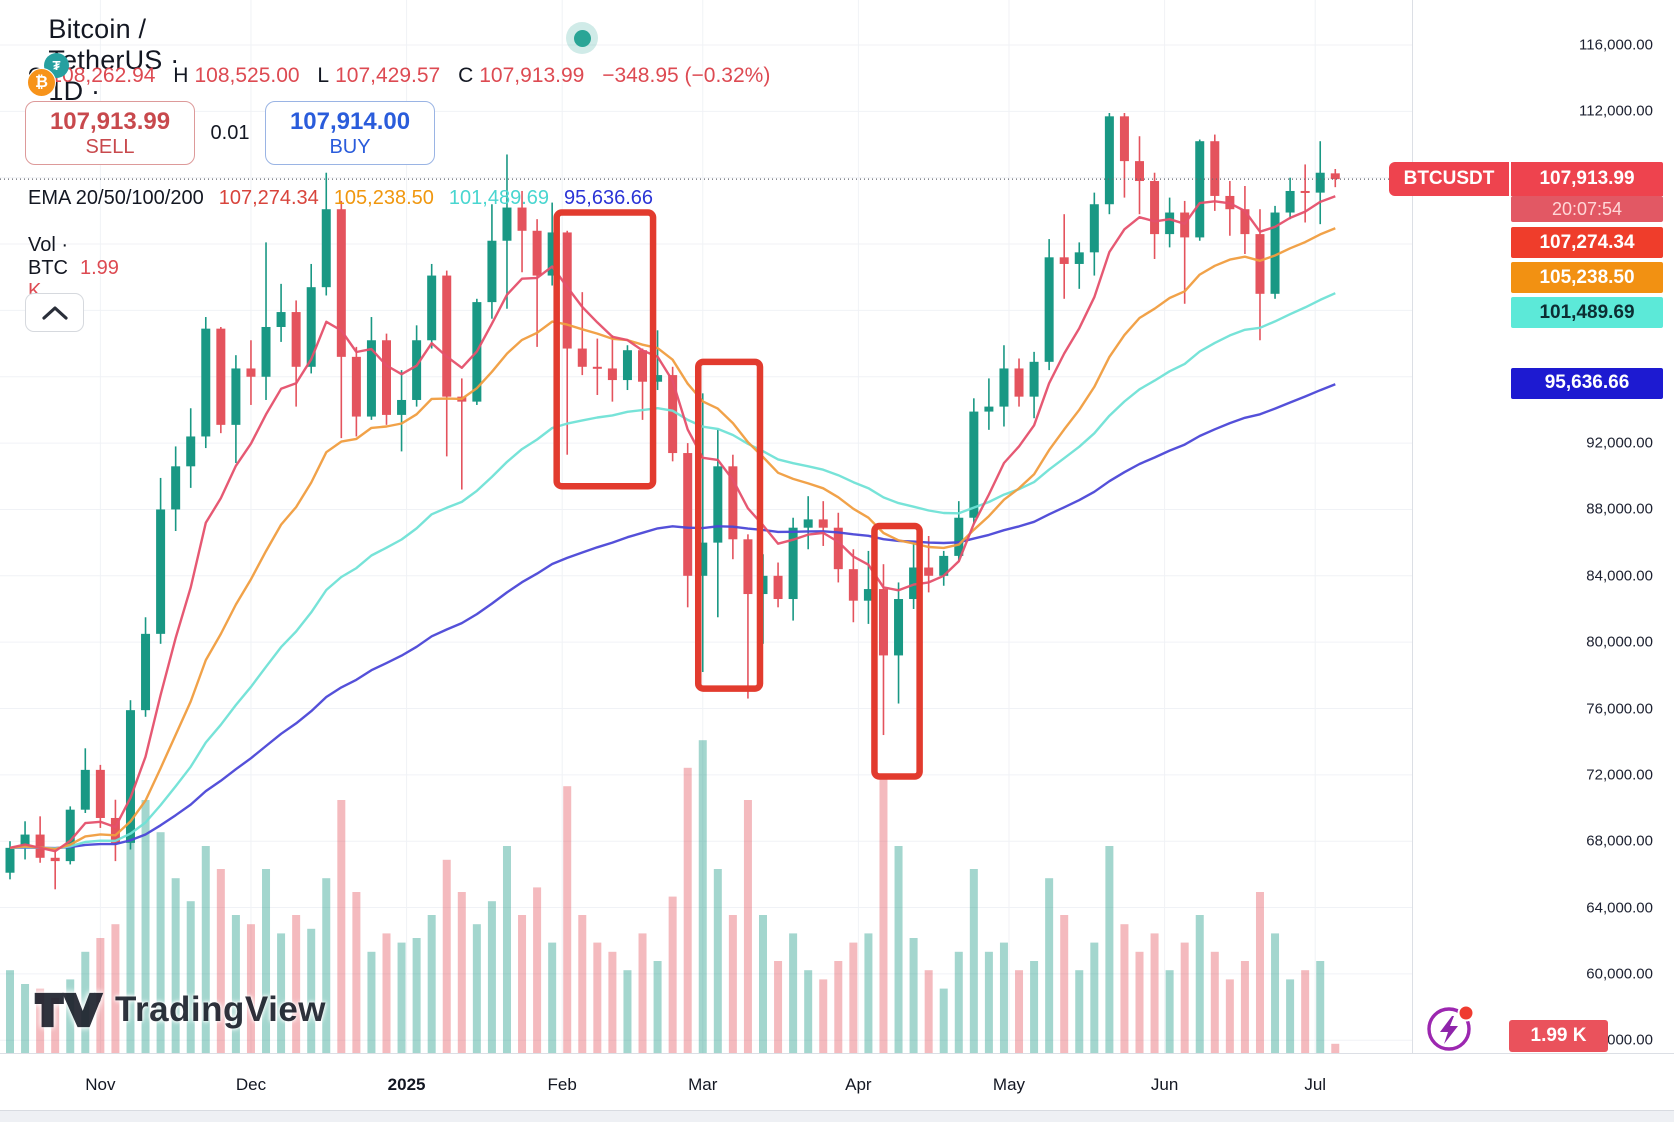 This screenshot has width=1674, height=1122. What do you see at coordinates (837, 1116) in the screenshot?
I see `window-bottom-strip` at bounding box center [837, 1116].